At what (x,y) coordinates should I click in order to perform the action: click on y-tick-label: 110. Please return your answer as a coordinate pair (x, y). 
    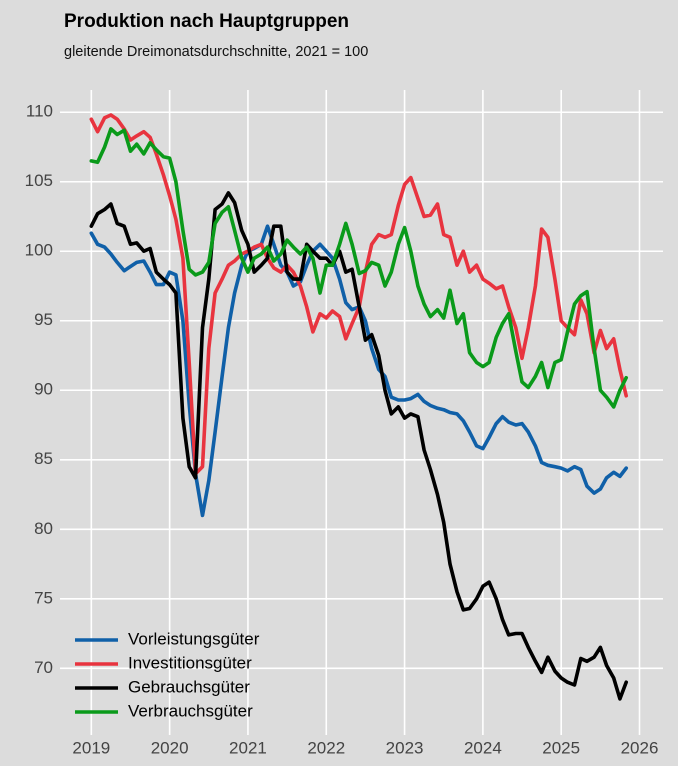
    Looking at the image, I should click on (39, 111).